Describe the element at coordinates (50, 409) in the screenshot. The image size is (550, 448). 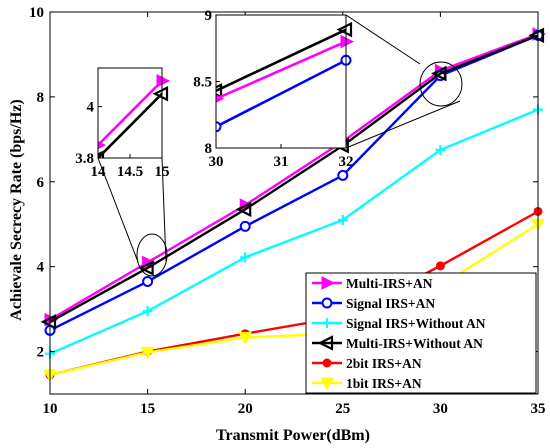
I see `x-tick-label: 10` at that location.